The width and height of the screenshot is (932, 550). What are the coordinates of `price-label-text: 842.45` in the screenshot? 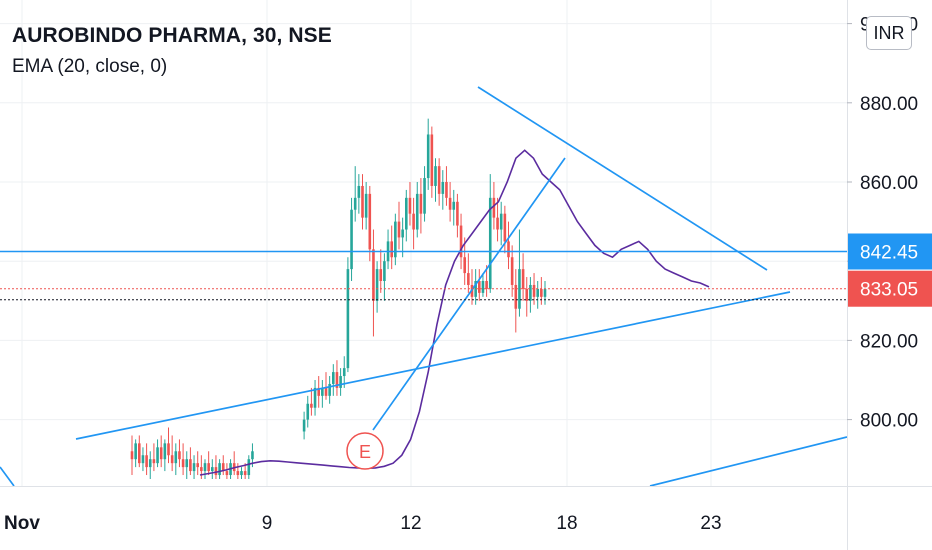 It's located at (889, 252).